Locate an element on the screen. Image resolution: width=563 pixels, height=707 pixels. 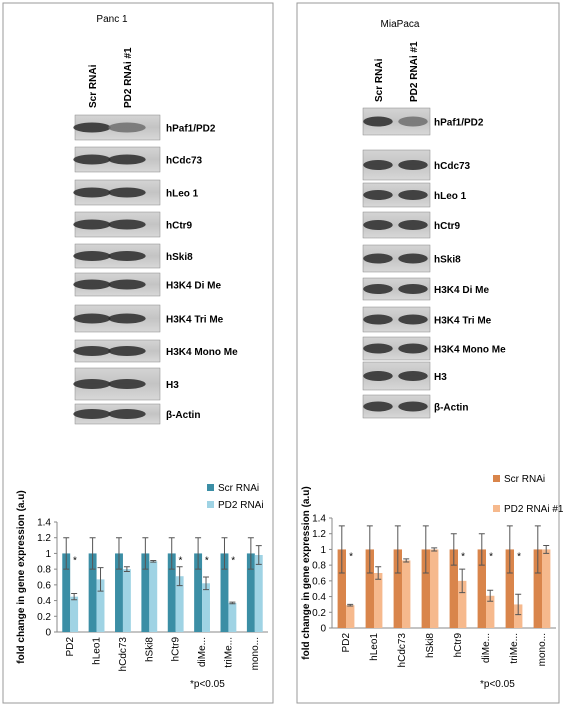
y-tick-label: 1 is located at coordinates (48, 554).